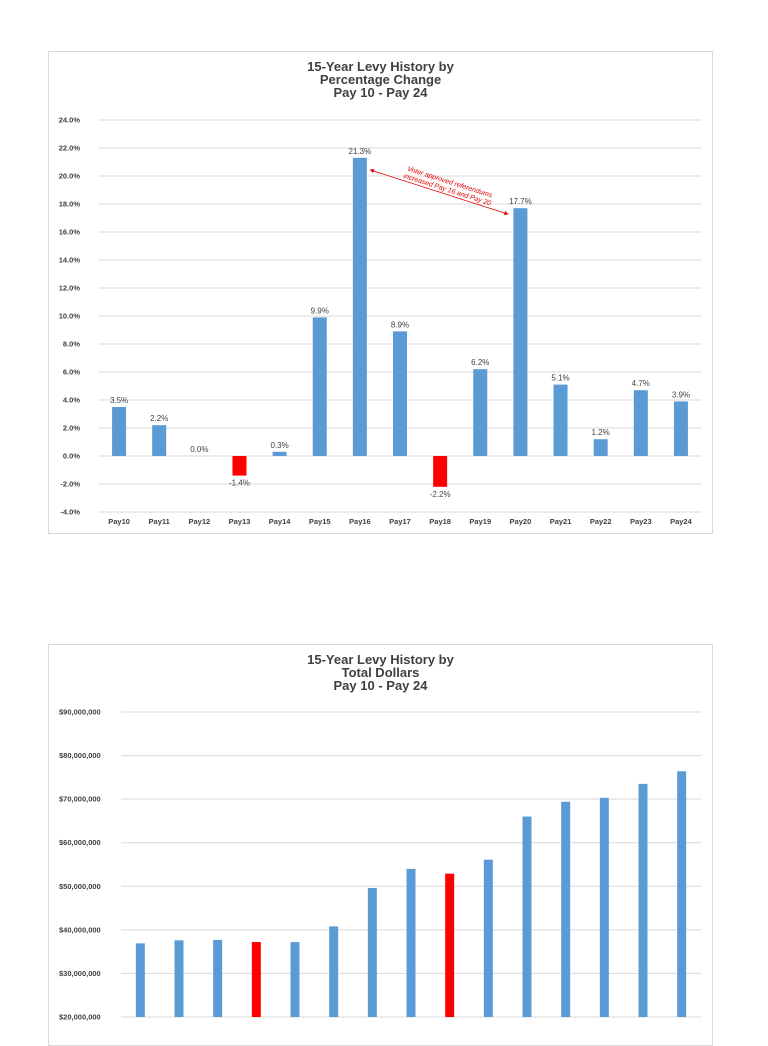  I want to click on x-tick-label: Pay12, so click(199, 521).